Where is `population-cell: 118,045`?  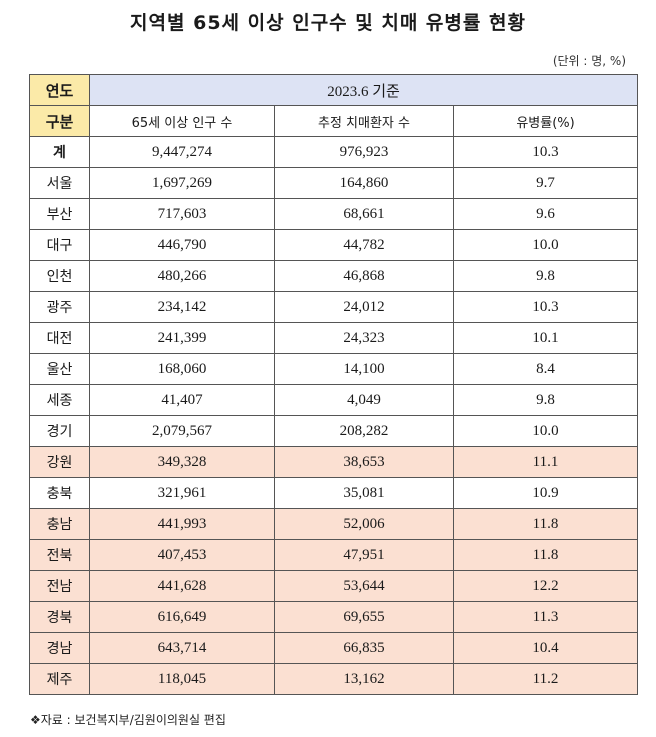
population-cell: 118,045 is located at coordinates (182, 679).